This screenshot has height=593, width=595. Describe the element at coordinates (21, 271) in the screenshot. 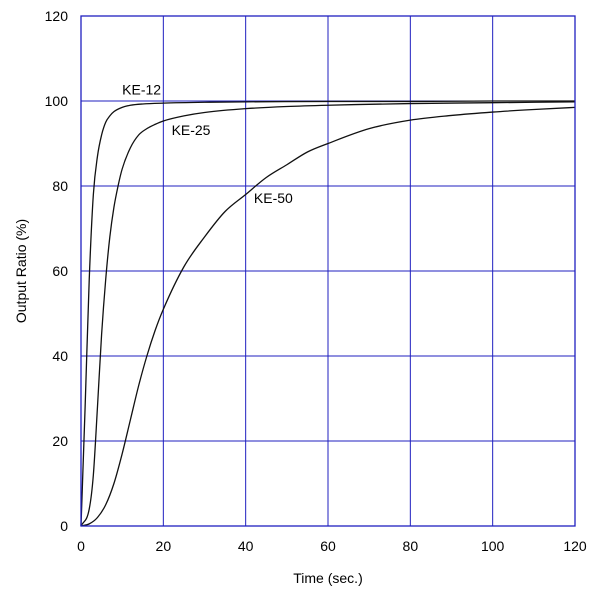

I see `y-axis-title: Output Ratio (%)` at that location.